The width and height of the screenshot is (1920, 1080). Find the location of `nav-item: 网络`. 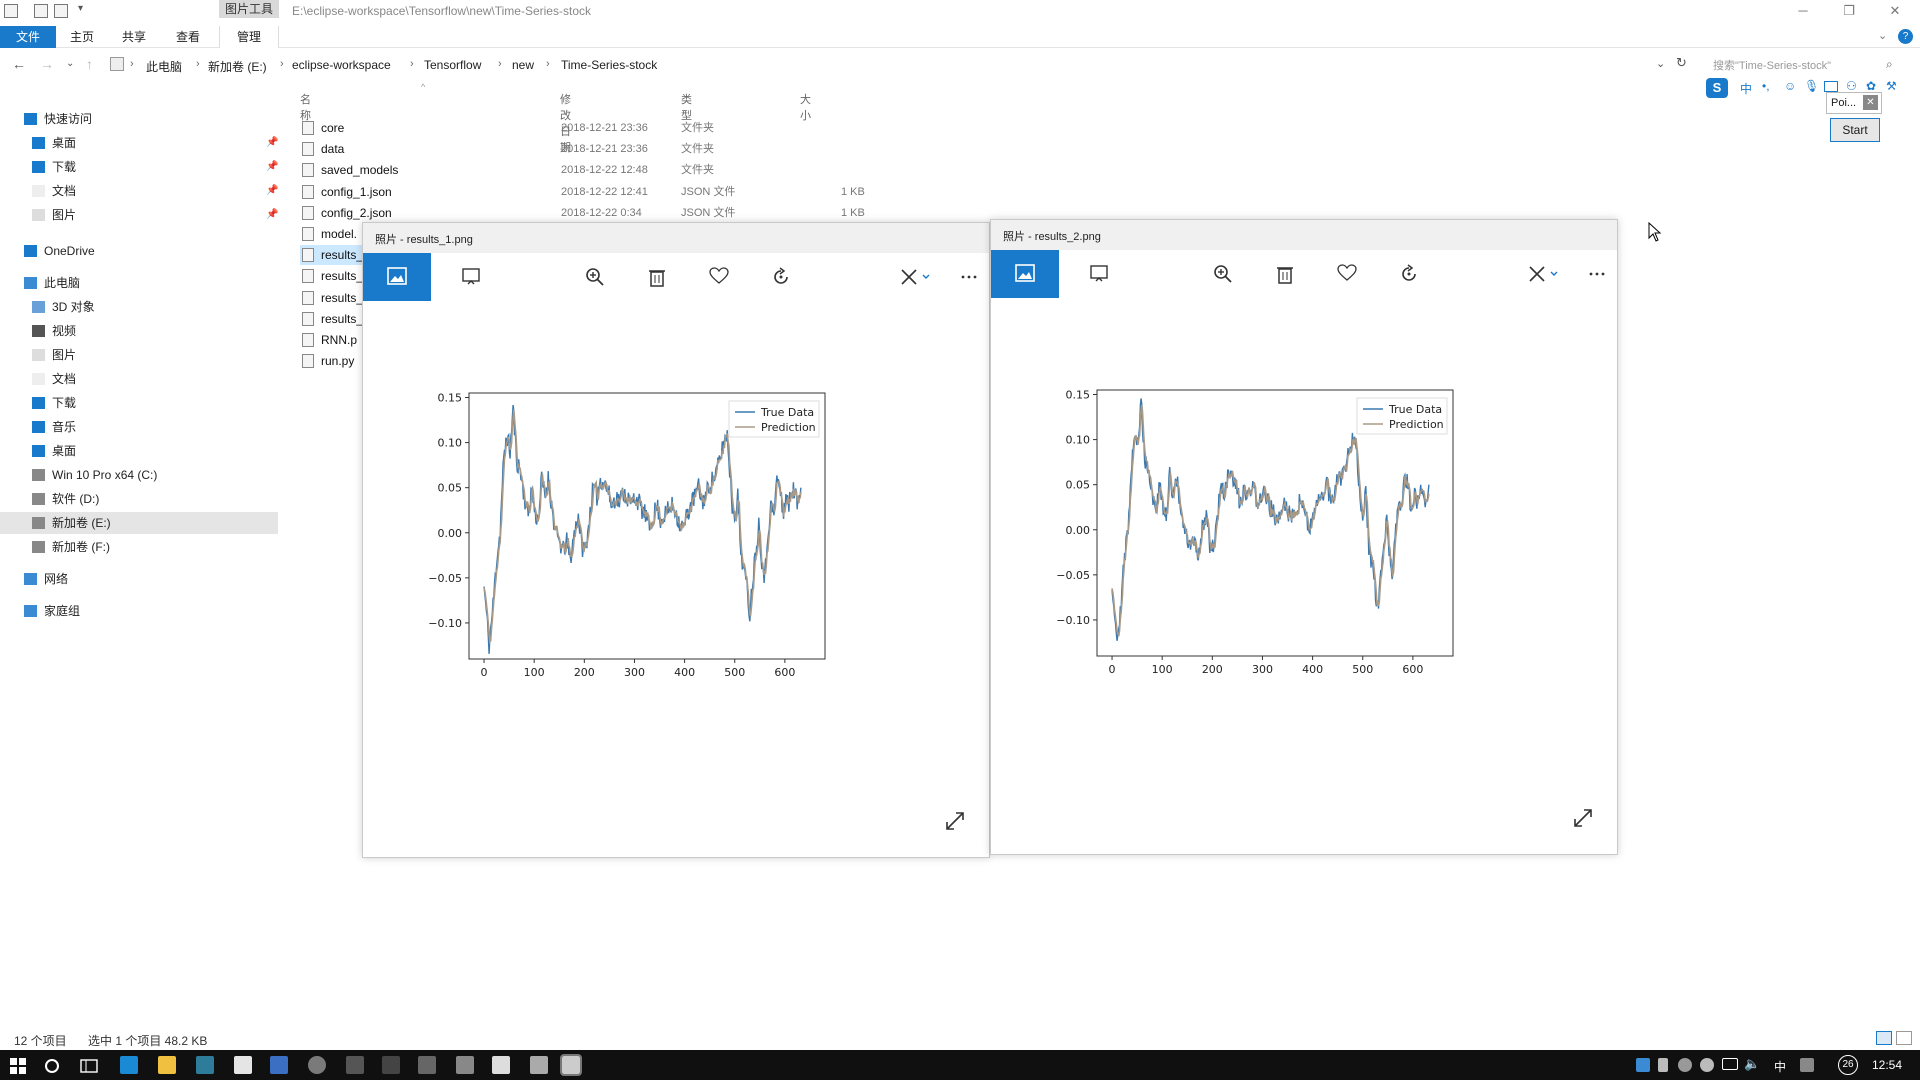

nav-item: 网络 is located at coordinates (139, 579).